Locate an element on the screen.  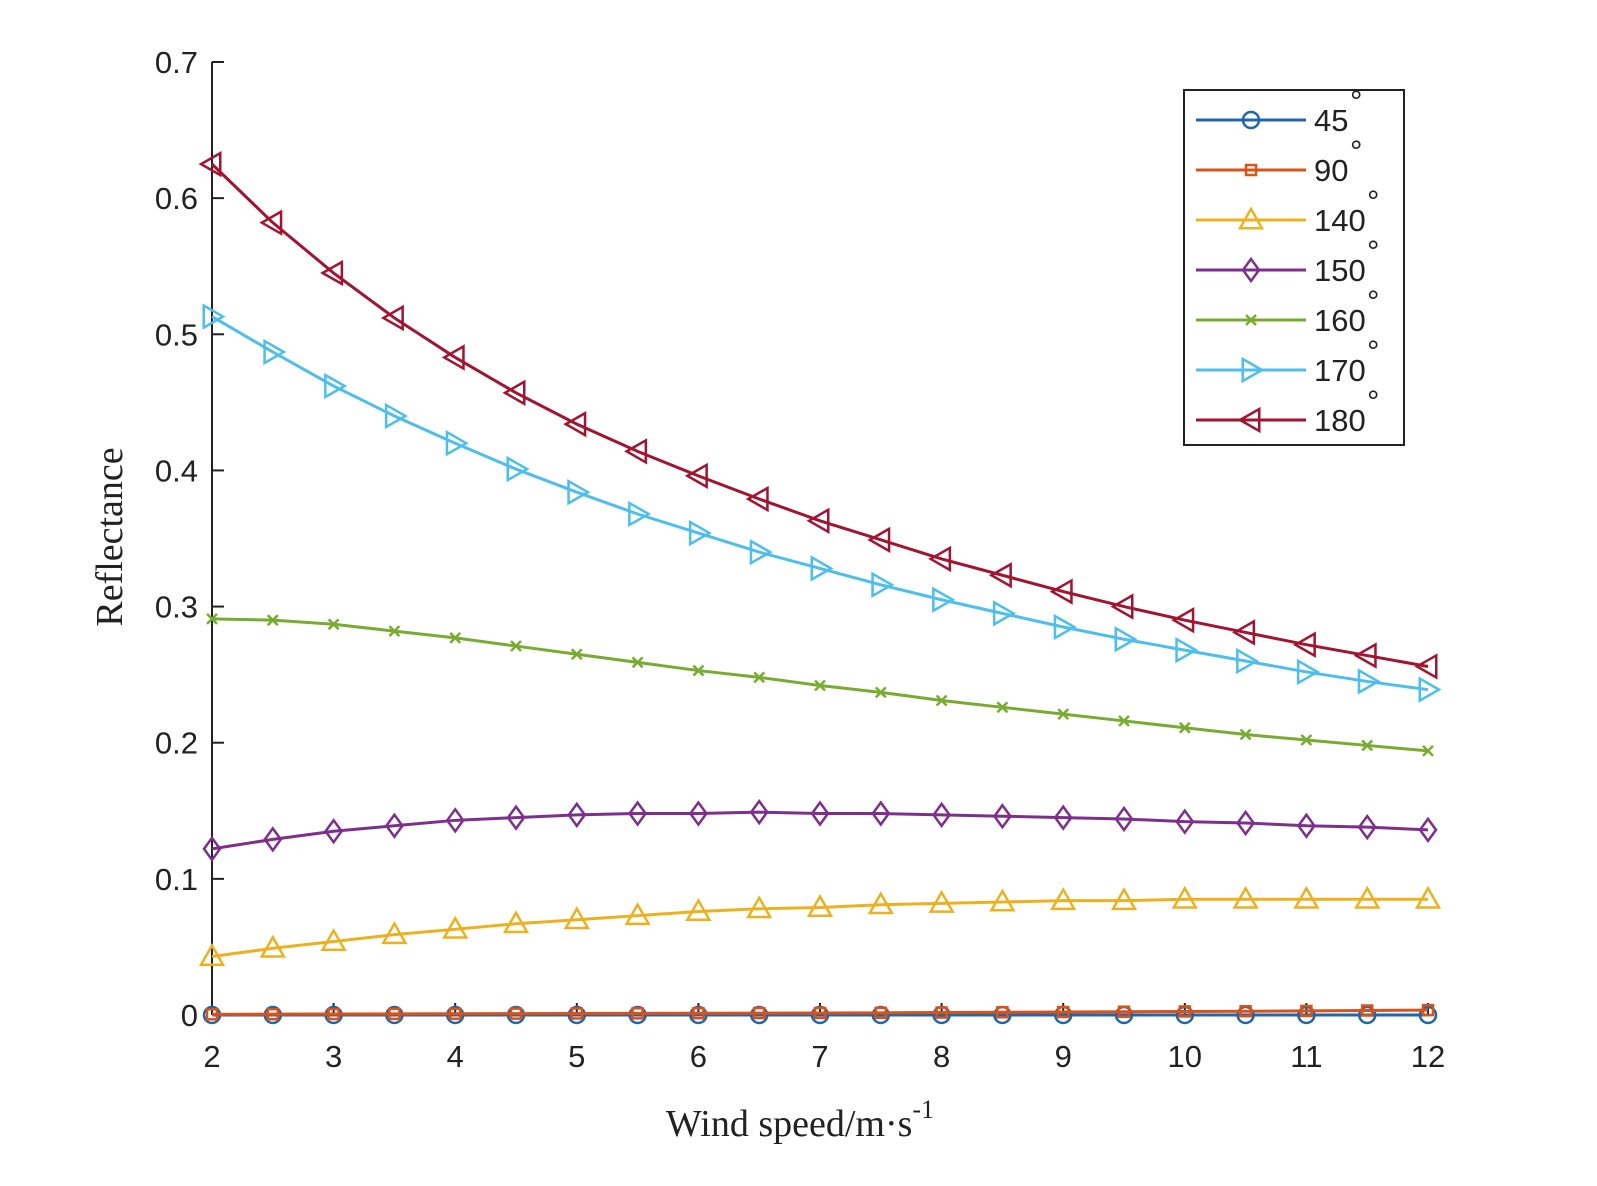
x-tick-label: 9 is located at coordinates (1063, 1056).